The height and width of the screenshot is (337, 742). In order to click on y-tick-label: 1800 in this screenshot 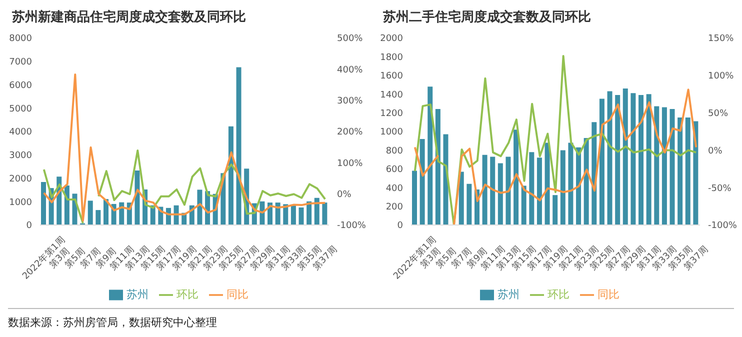, I will do `click(392, 57)`.